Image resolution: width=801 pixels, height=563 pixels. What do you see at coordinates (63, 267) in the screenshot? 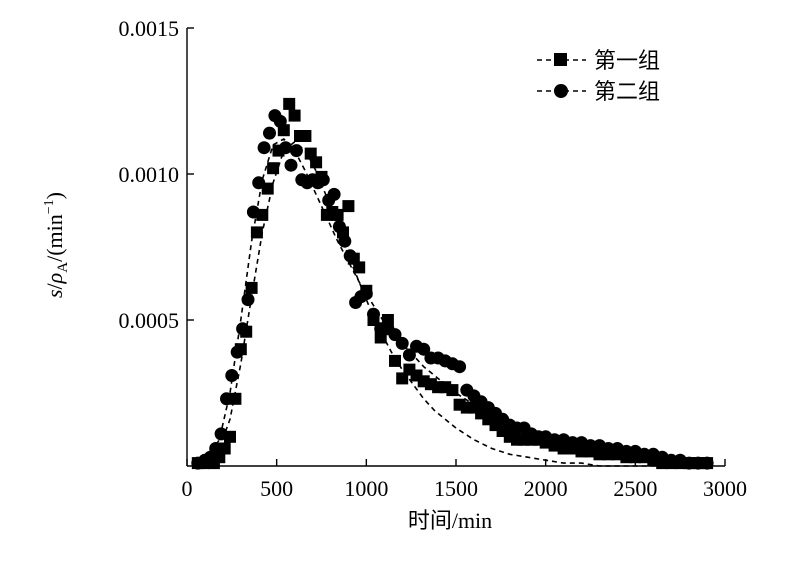
I see `ylabel-sub: A` at bounding box center [63, 267].